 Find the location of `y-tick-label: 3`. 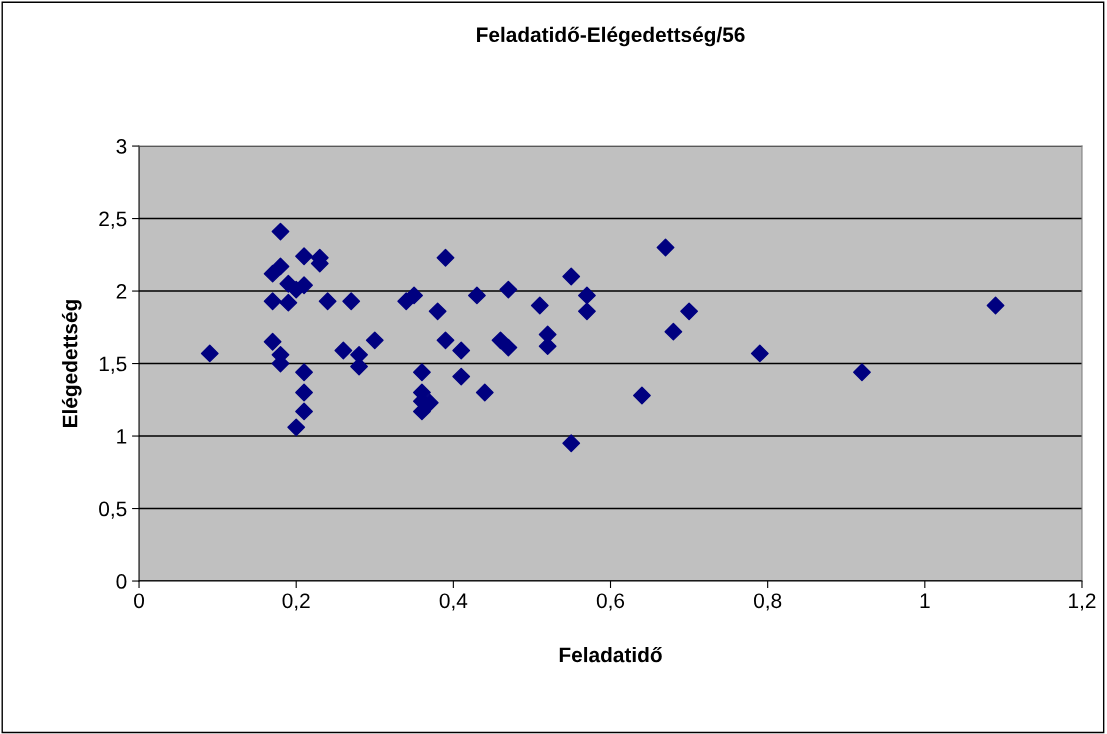

y-tick-label: 3 is located at coordinates (121, 146).